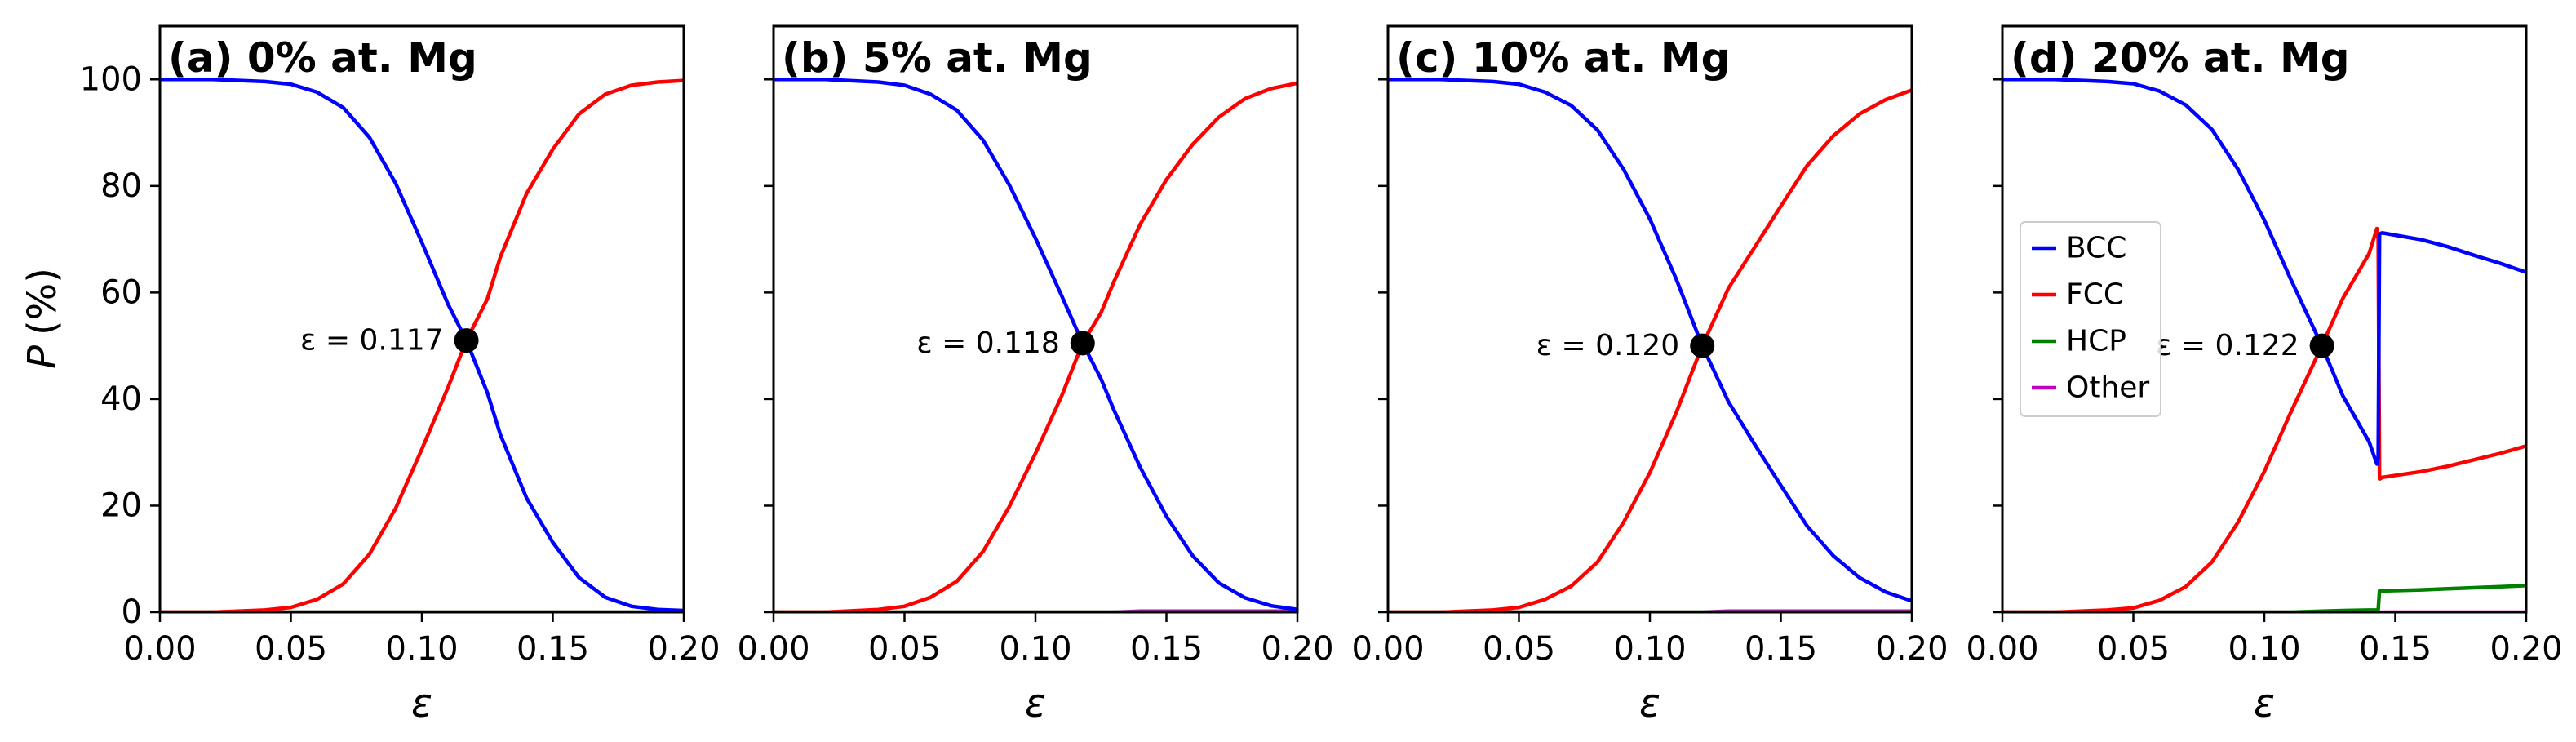  I want to click on y-tick-label: 100, so click(111, 79).